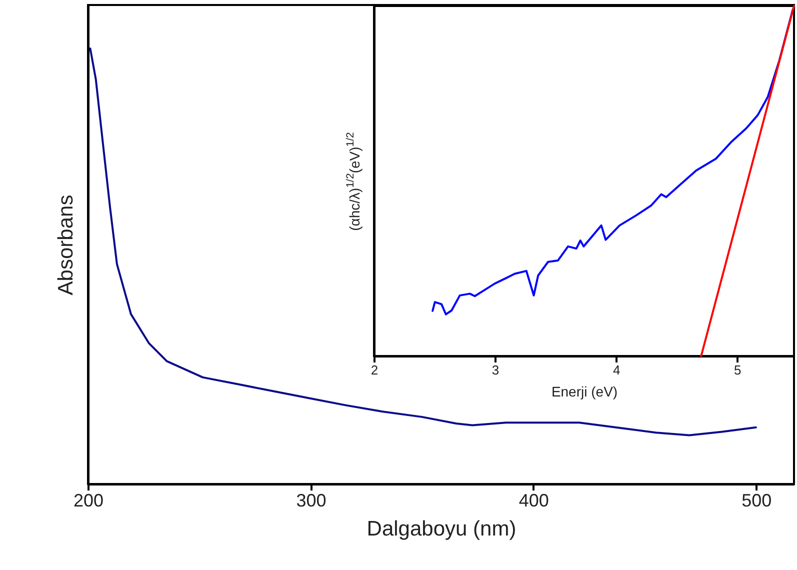 The image size is (797, 570). Describe the element at coordinates (738, 370) in the screenshot. I see `x-tick-label: 5` at that location.